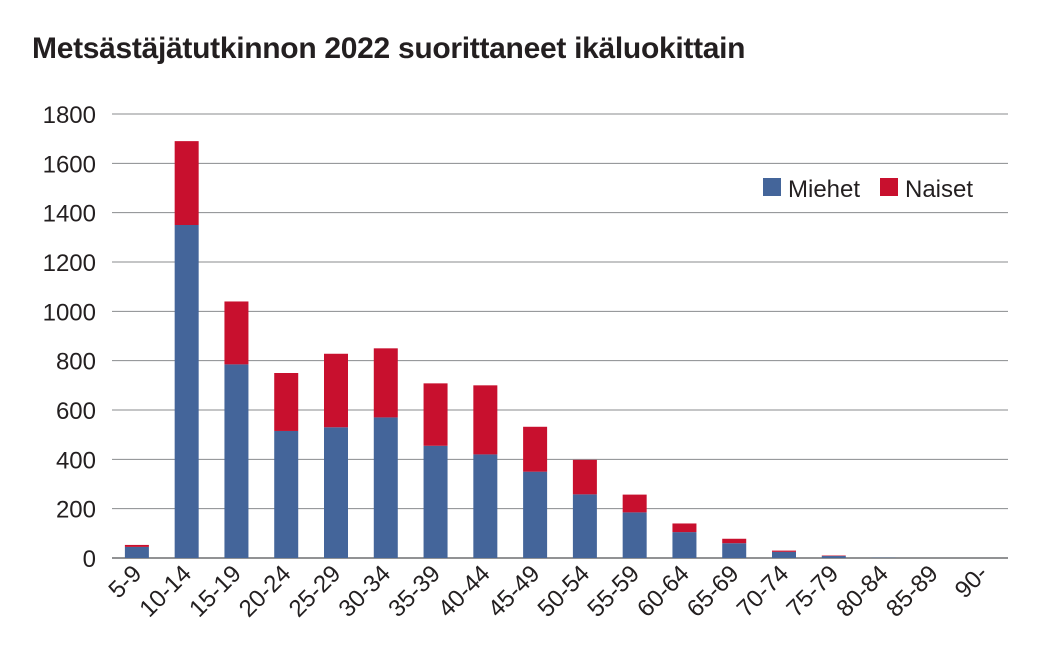  I want to click on legend: Miehet Naiset, so click(868, 189).